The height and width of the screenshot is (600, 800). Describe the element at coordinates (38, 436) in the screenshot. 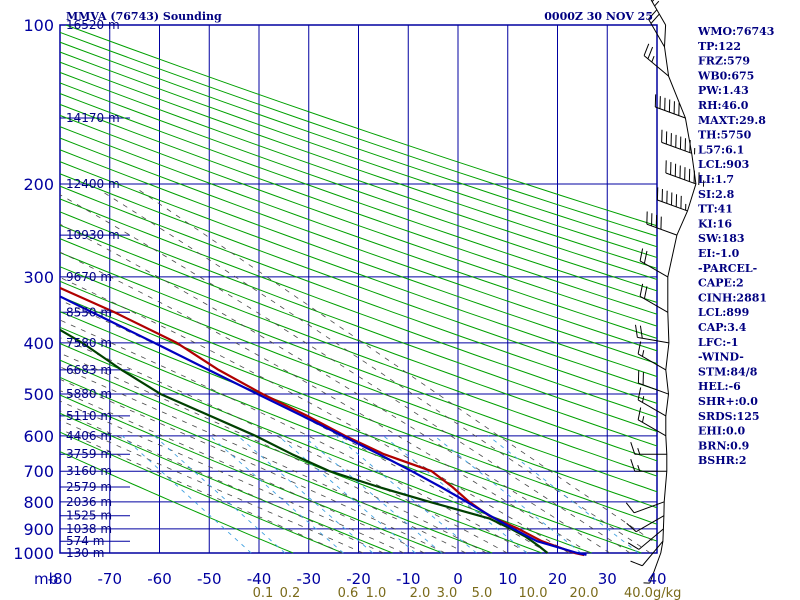

I see `pressure-tick-label: 600` at that location.